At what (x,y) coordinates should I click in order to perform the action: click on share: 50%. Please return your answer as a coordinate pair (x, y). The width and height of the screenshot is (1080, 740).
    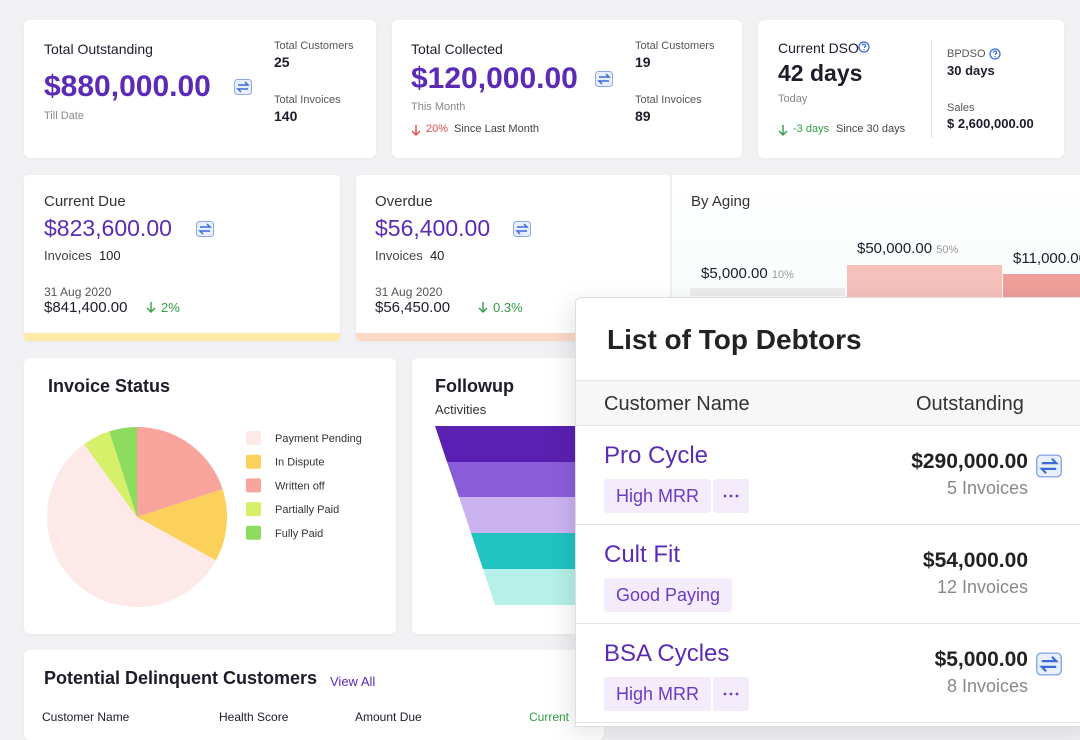
    Looking at the image, I should click on (947, 250).